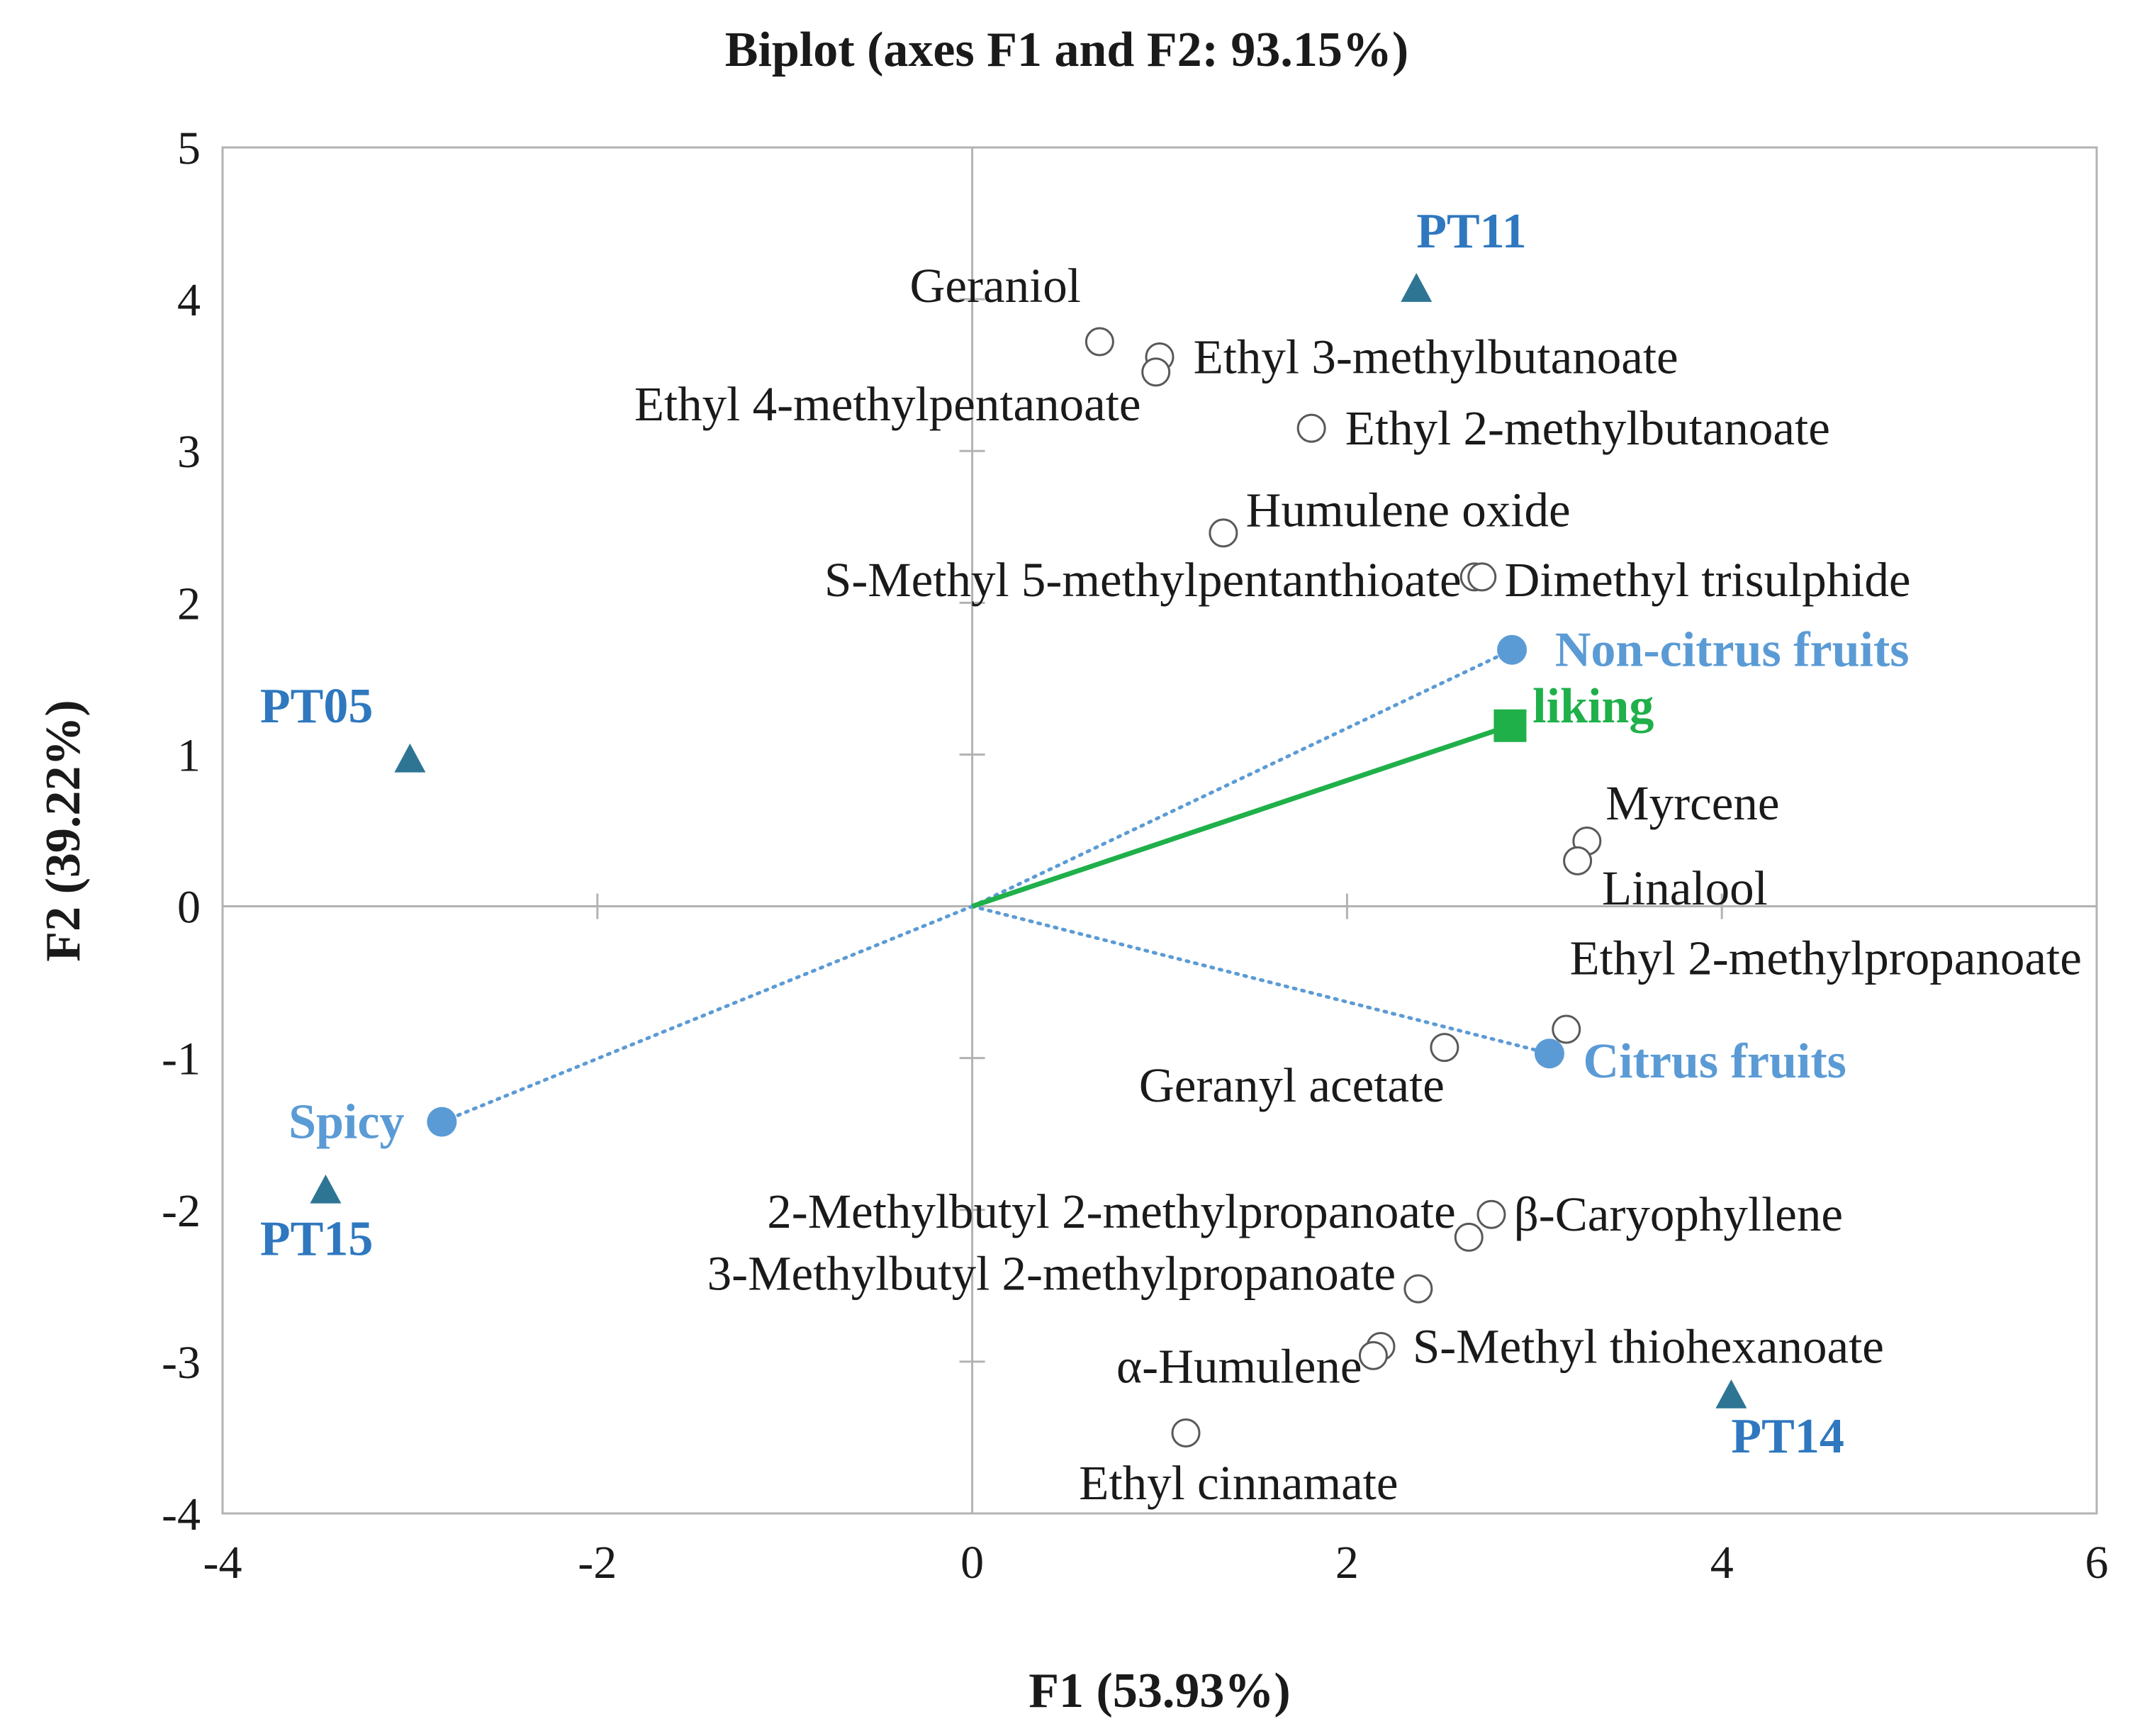 The image size is (2130, 1736). I want to click on label-pt05: PT05, so click(316, 706).